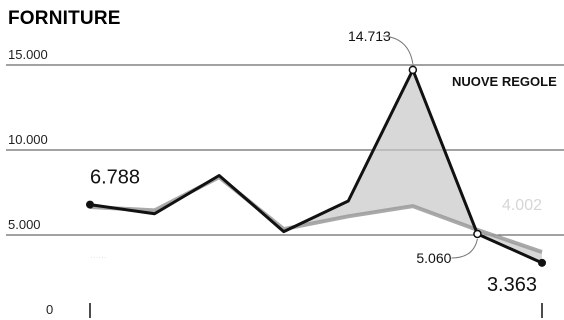  What do you see at coordinates (28, 54) in the screenshot?
I see `y-tick-label: 15.000` at bounding box center [28, 54].